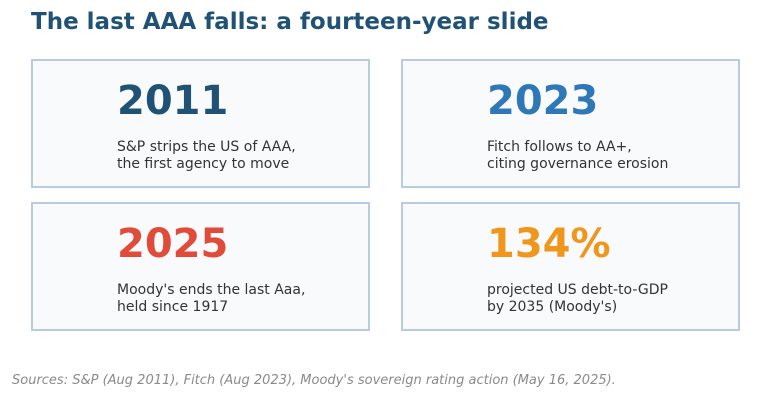  Describe the element at coordinates (203, 164) in the screenshot. I see `stat-description-line: the first agency to move` at that location.